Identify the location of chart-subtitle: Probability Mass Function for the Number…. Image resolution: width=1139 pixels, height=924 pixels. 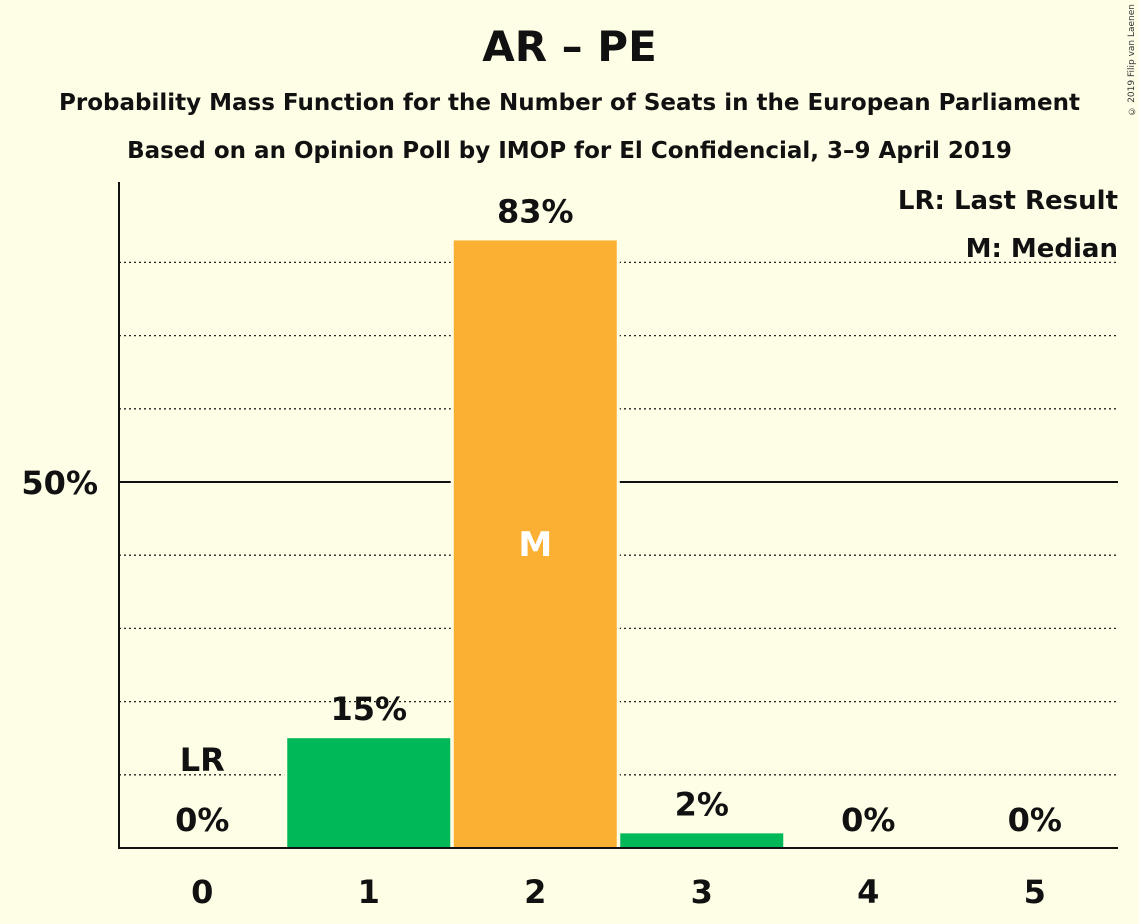
(569, 103).